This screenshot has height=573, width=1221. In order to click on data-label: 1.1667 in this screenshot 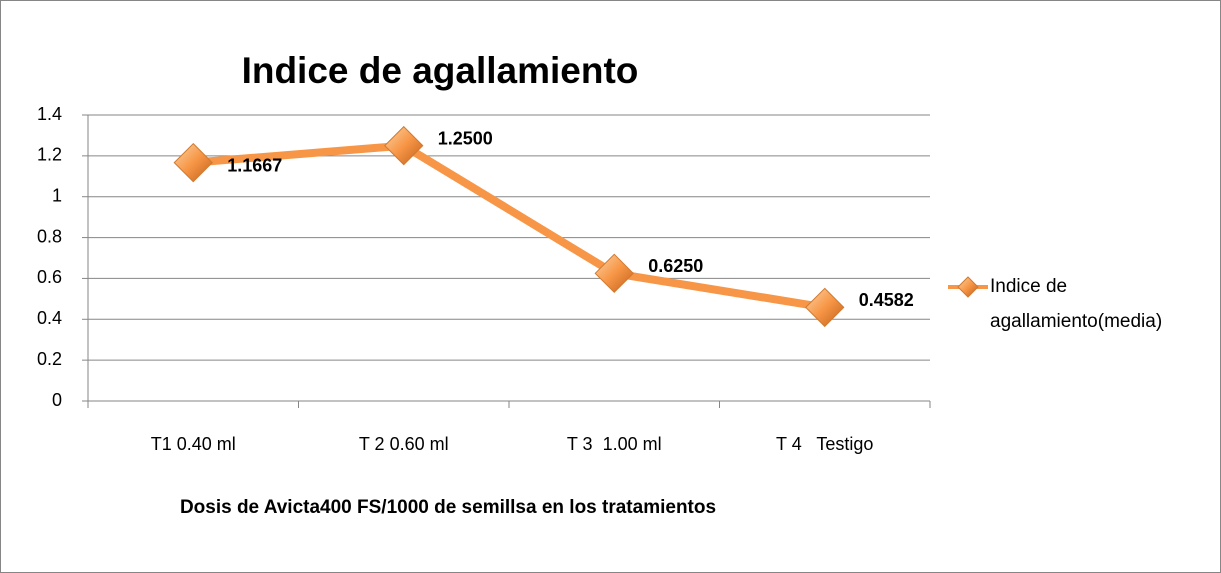, I will do `click(254, 165)`.